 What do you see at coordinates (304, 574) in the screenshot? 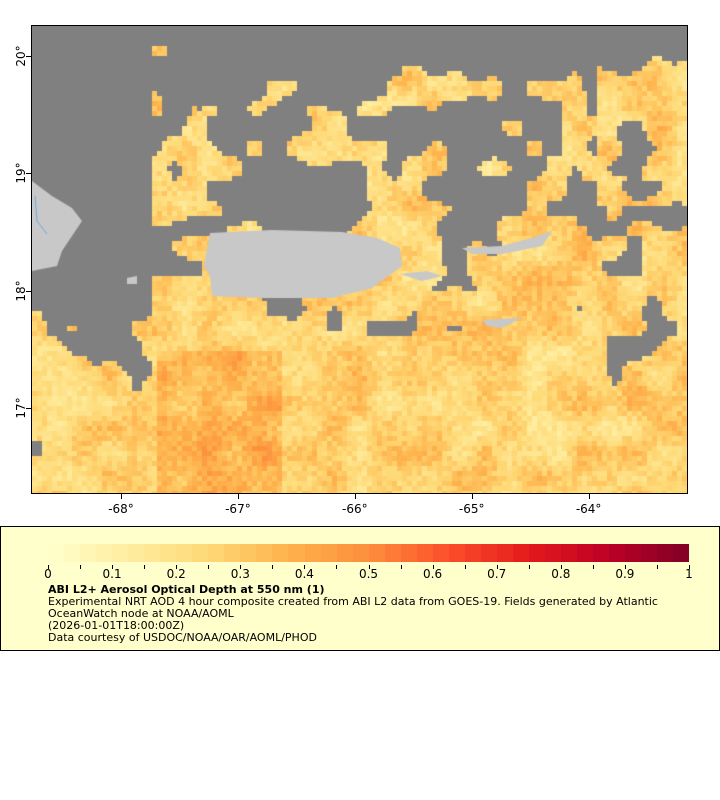
I see `colorbar-label: 0.4` at bounding box center [304, 574].